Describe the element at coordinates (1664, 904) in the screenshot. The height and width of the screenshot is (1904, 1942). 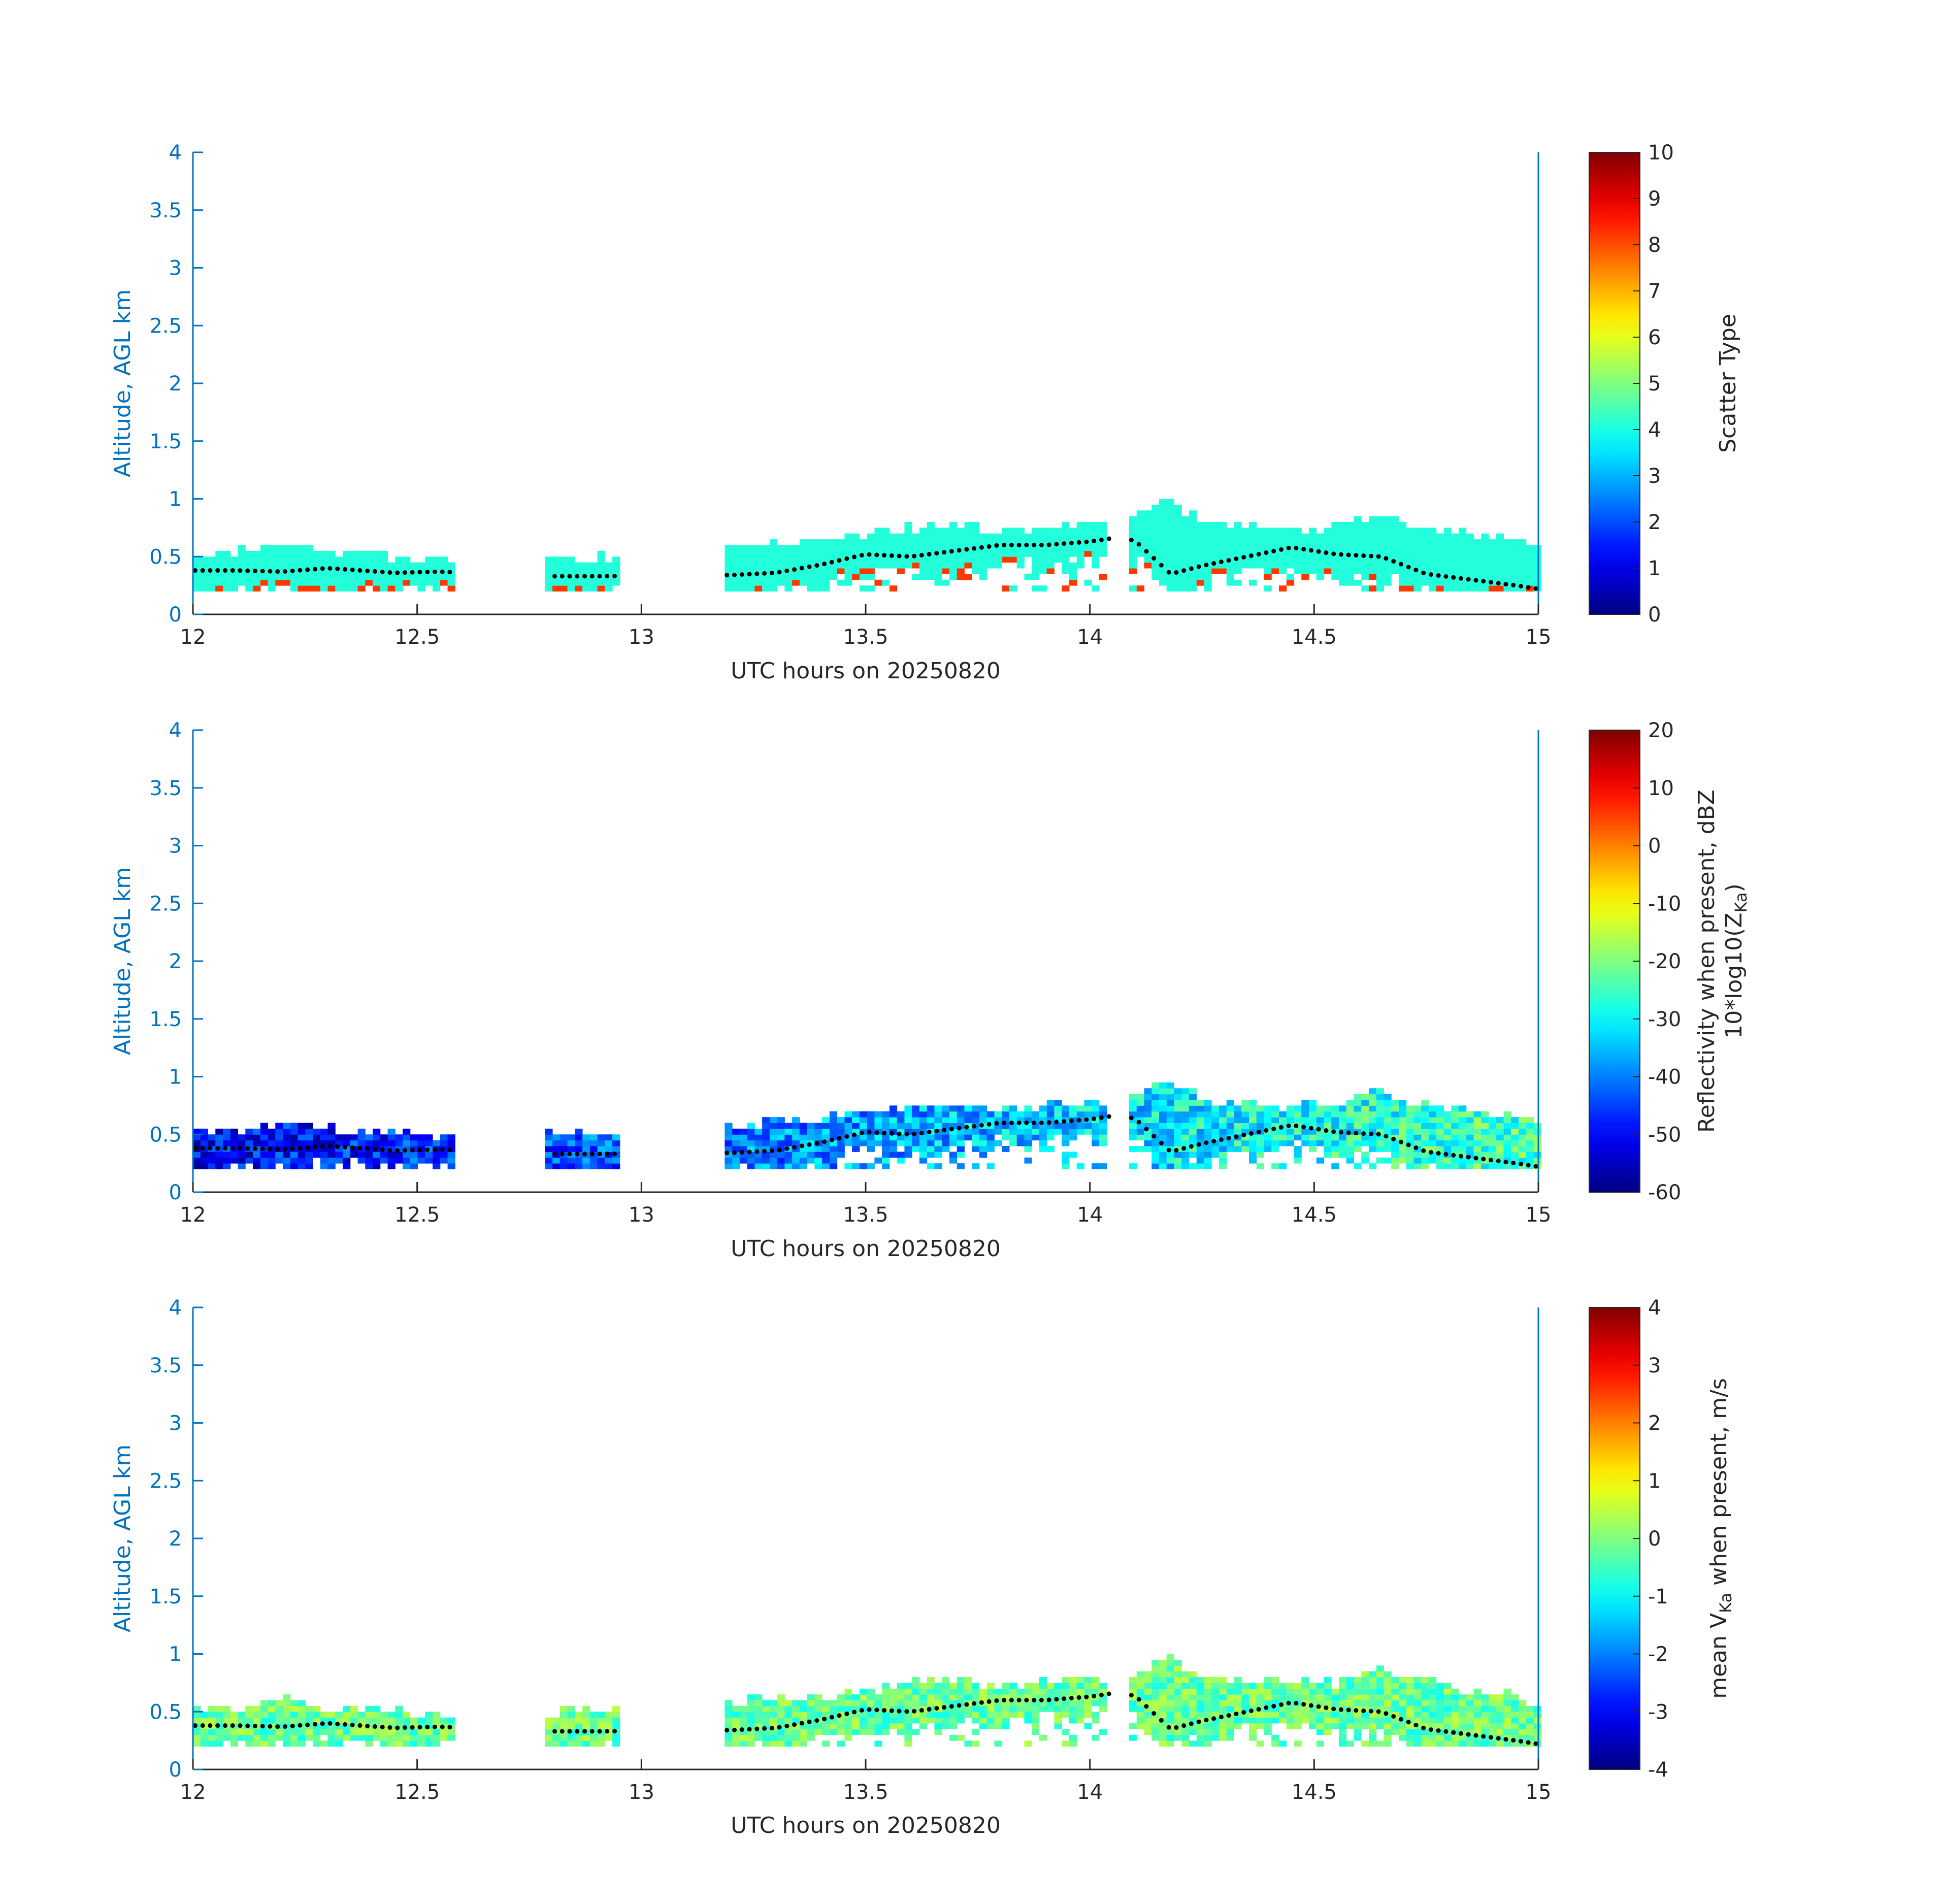
I see `colorbar-tick-label: -10` at that location.